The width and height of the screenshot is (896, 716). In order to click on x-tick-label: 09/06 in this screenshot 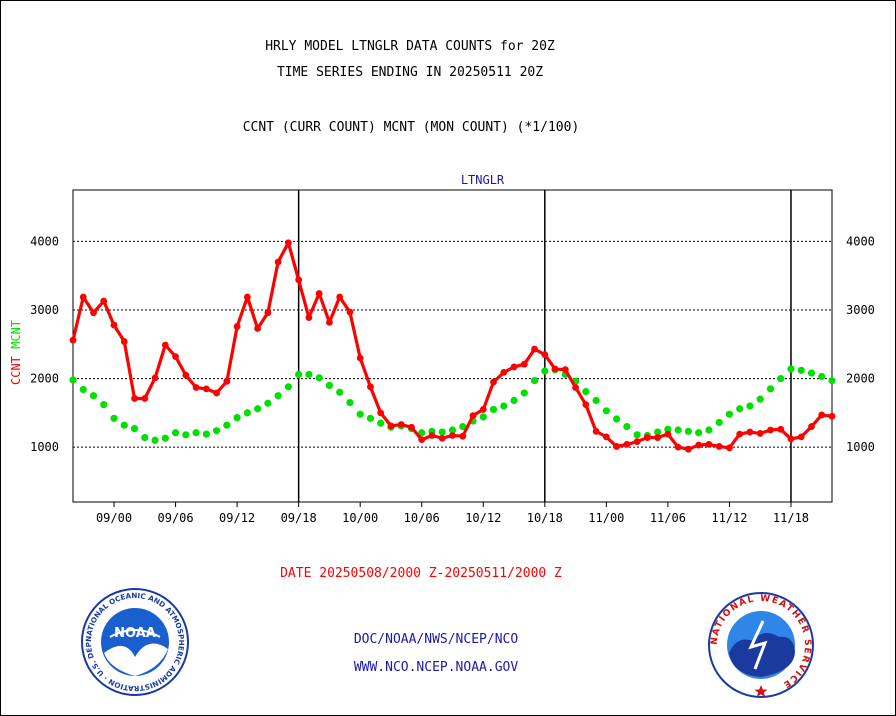, I will do `click(176, 518)`.